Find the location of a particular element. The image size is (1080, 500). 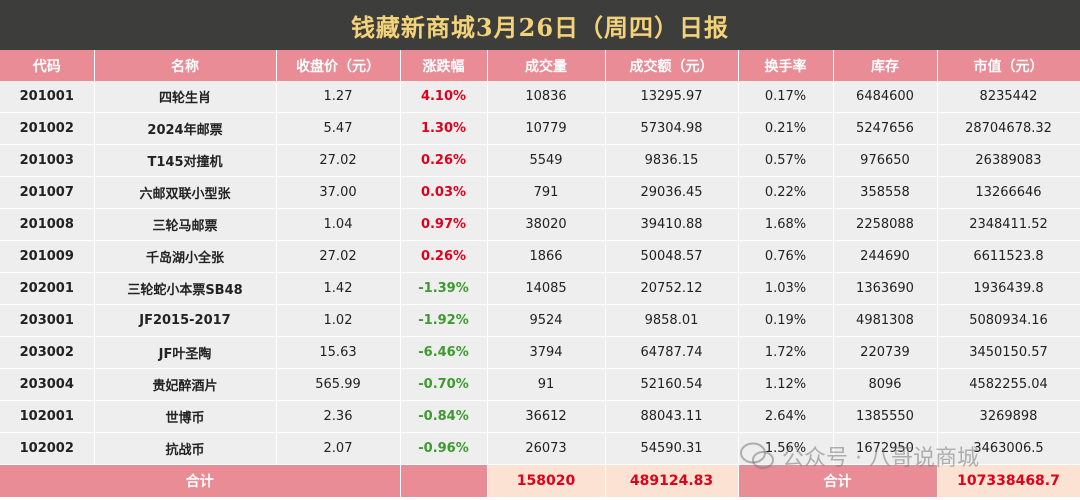

cell-close: 37.00 is located at coordinates (338, 192).